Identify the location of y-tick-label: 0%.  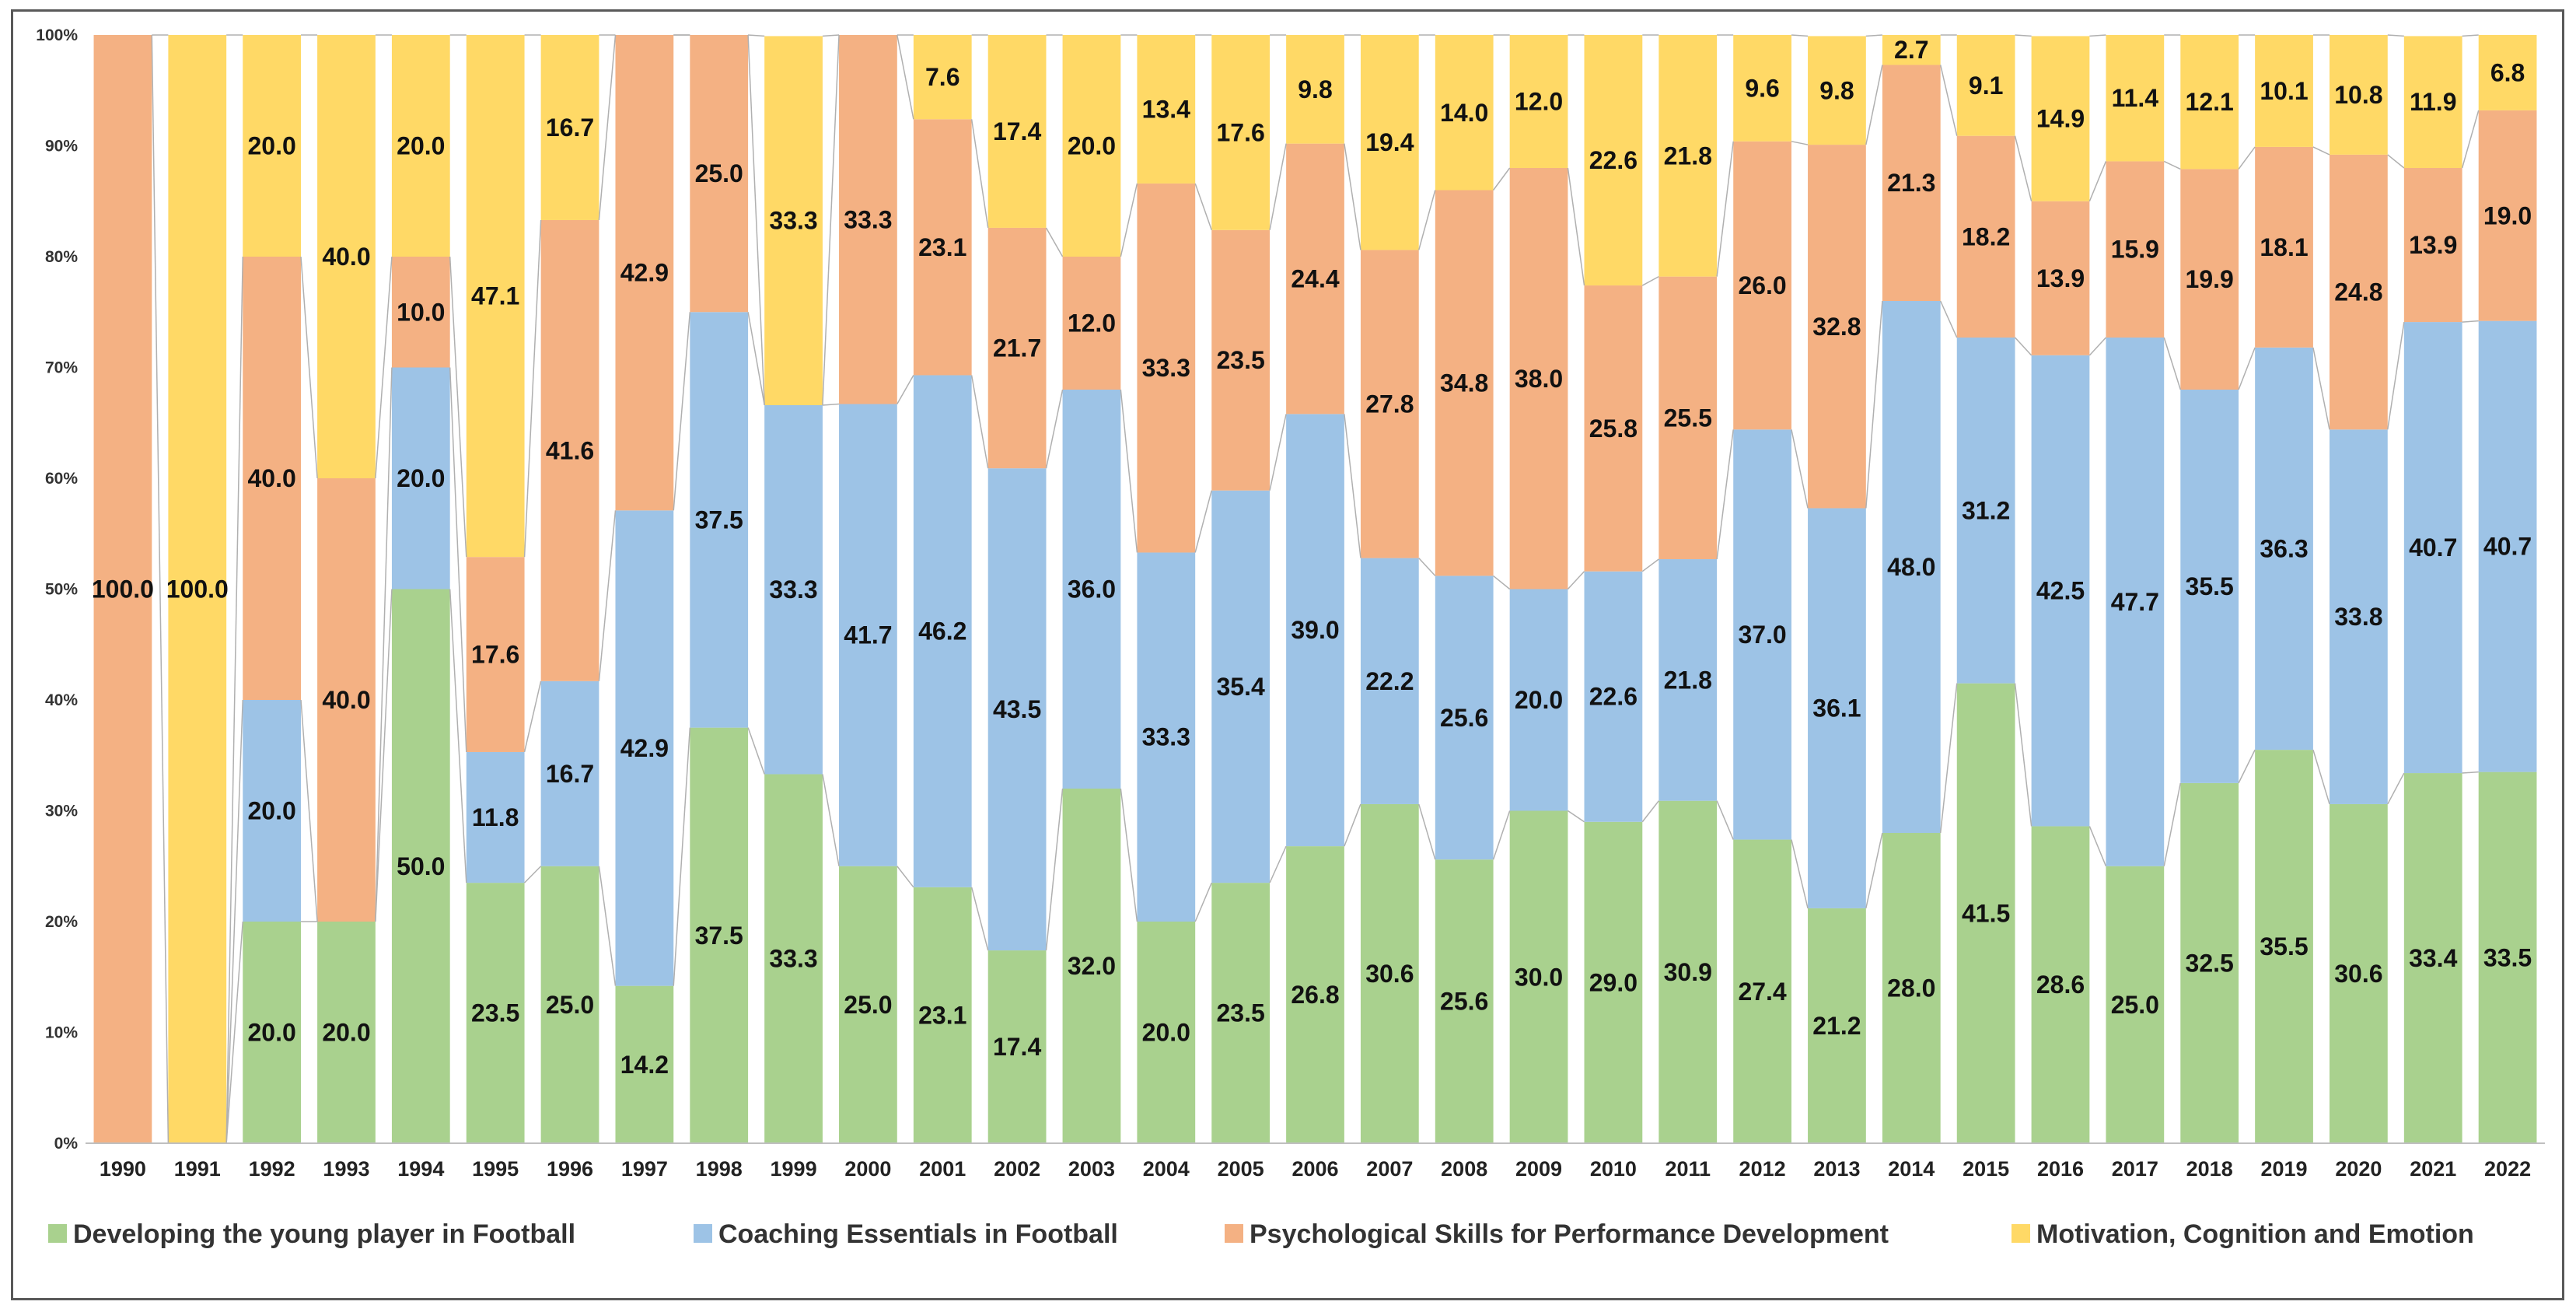
(66, 1144).